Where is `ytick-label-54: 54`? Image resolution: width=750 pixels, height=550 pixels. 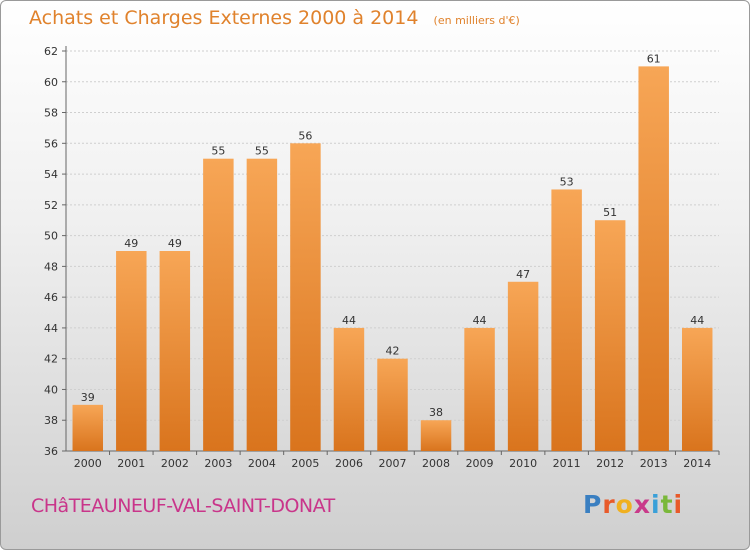
ytick-label-54: 54 is located at coordinates (51, 174).